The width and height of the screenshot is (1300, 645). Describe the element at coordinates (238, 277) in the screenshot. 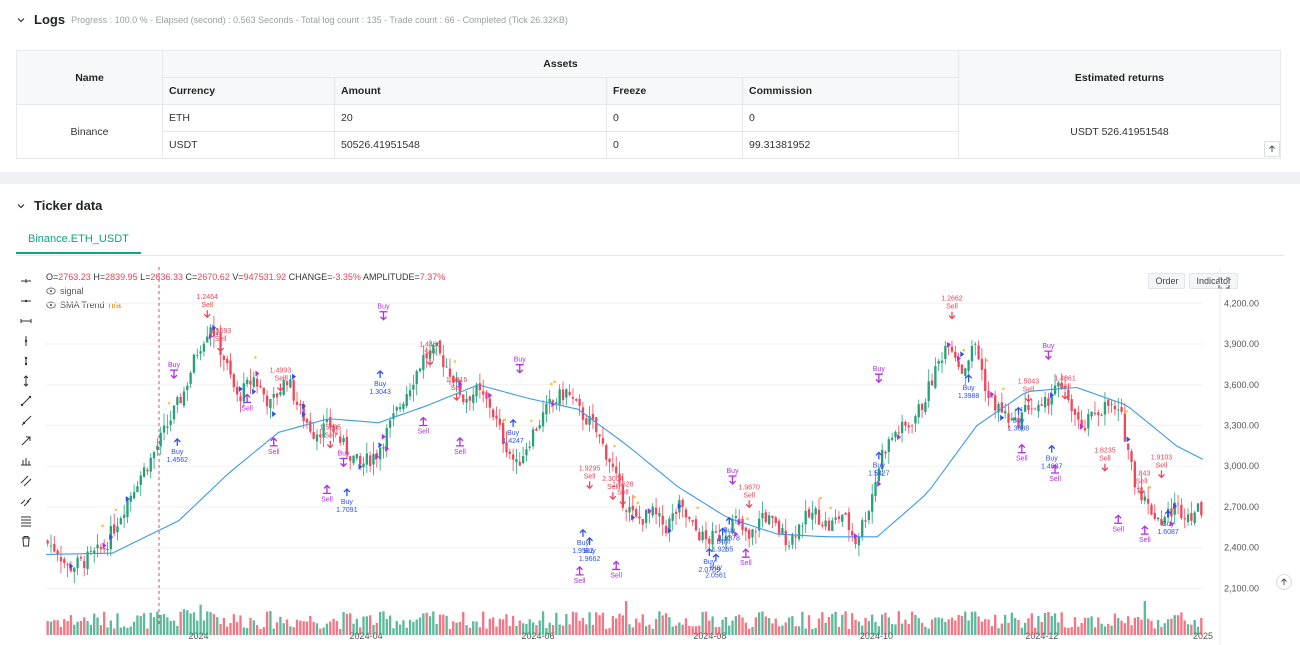

I see `label-v: V=` at that location.